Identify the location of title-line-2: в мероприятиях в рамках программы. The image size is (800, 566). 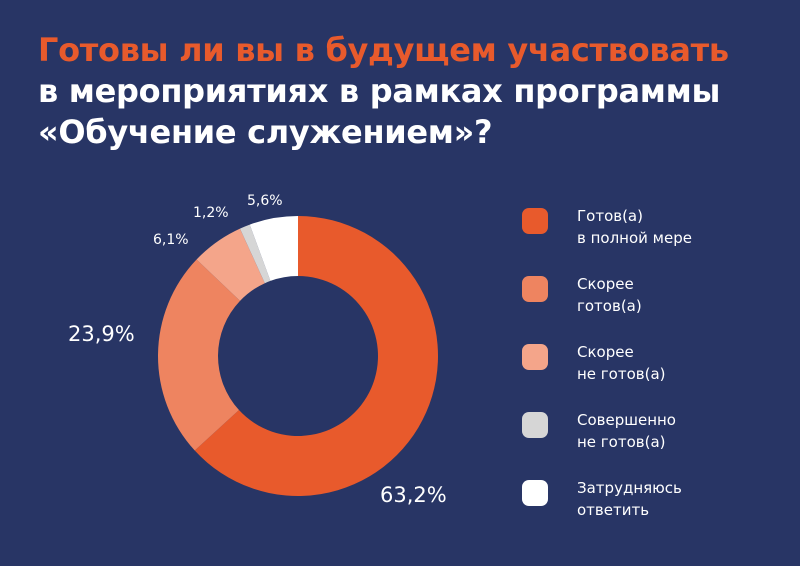
(379, 91).